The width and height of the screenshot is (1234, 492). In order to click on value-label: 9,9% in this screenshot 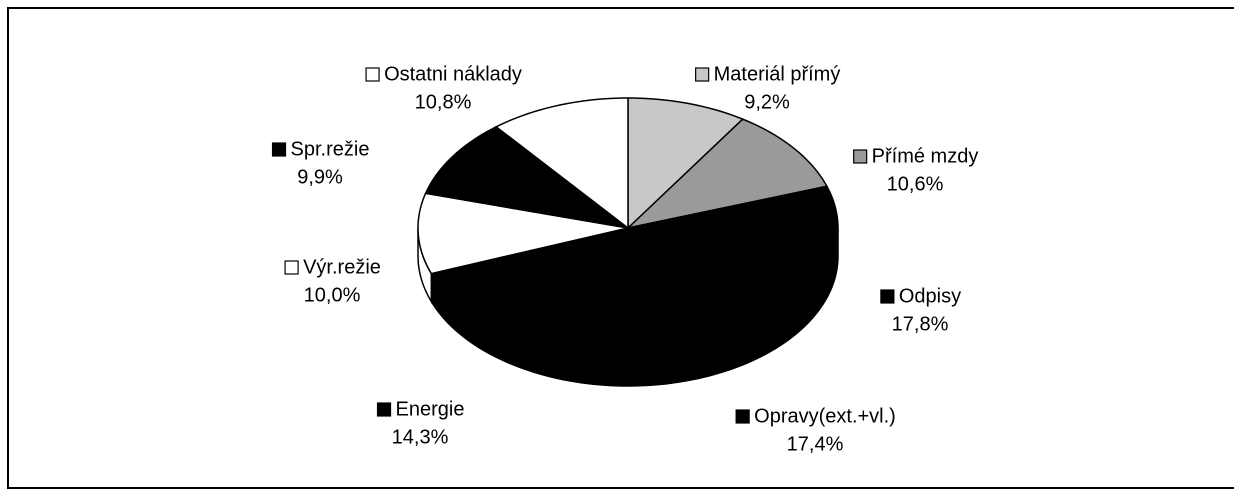, I will do `click(320, 177)`.